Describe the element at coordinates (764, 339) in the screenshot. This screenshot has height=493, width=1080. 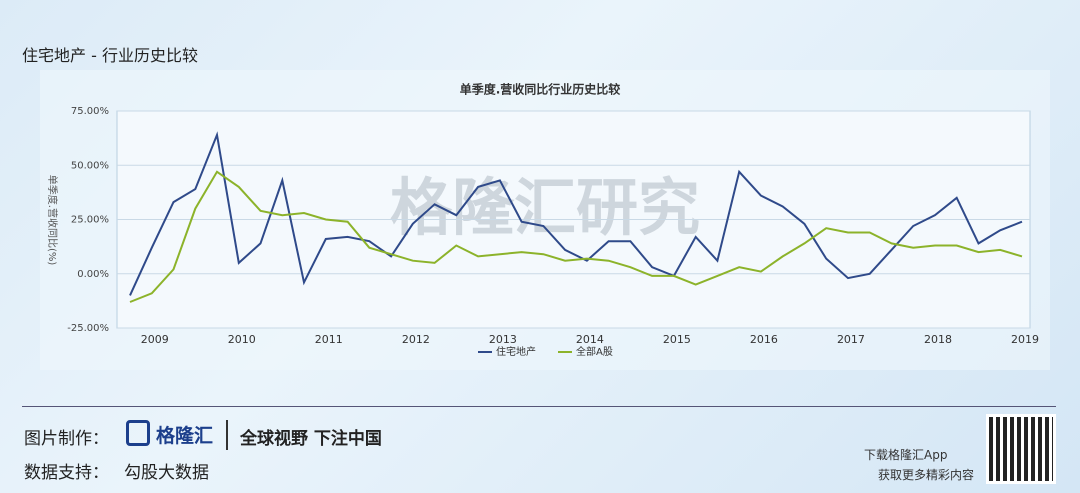
I see `x-tick-label: 2016` at that location.